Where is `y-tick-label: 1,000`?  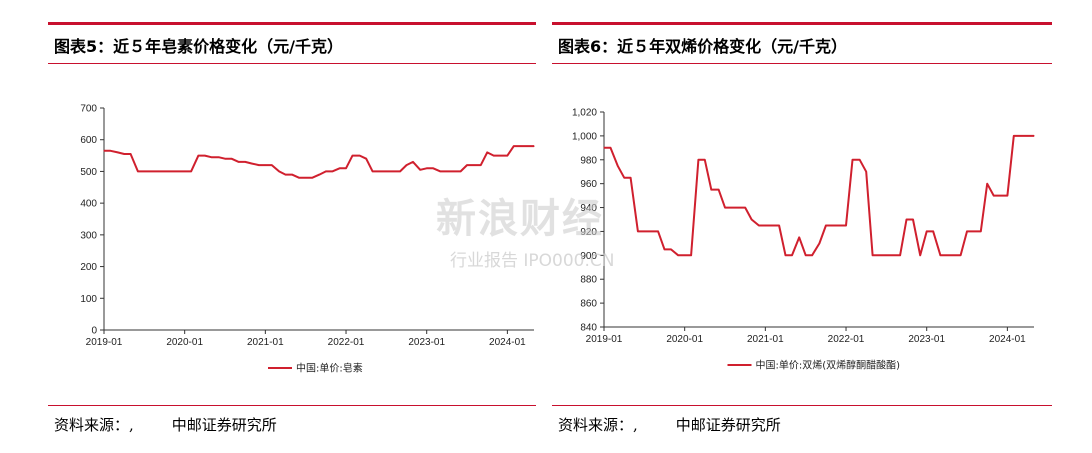
y-tick-label: 1,000 is located at coordinates (584, 136).